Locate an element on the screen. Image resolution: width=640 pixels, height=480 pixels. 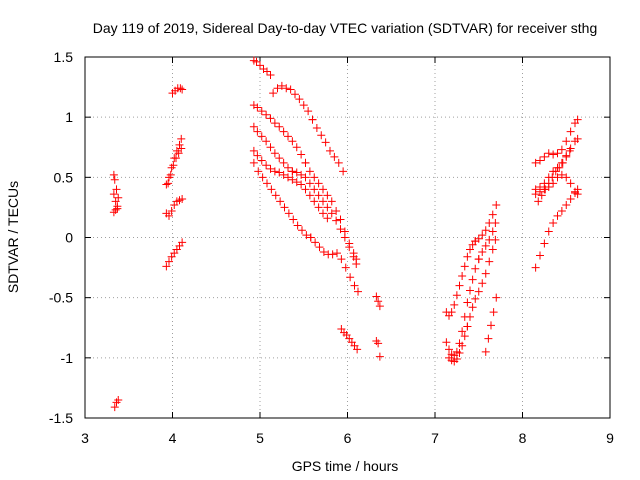
y-tick-label: 0.5 is located at coordinates (64, 177).